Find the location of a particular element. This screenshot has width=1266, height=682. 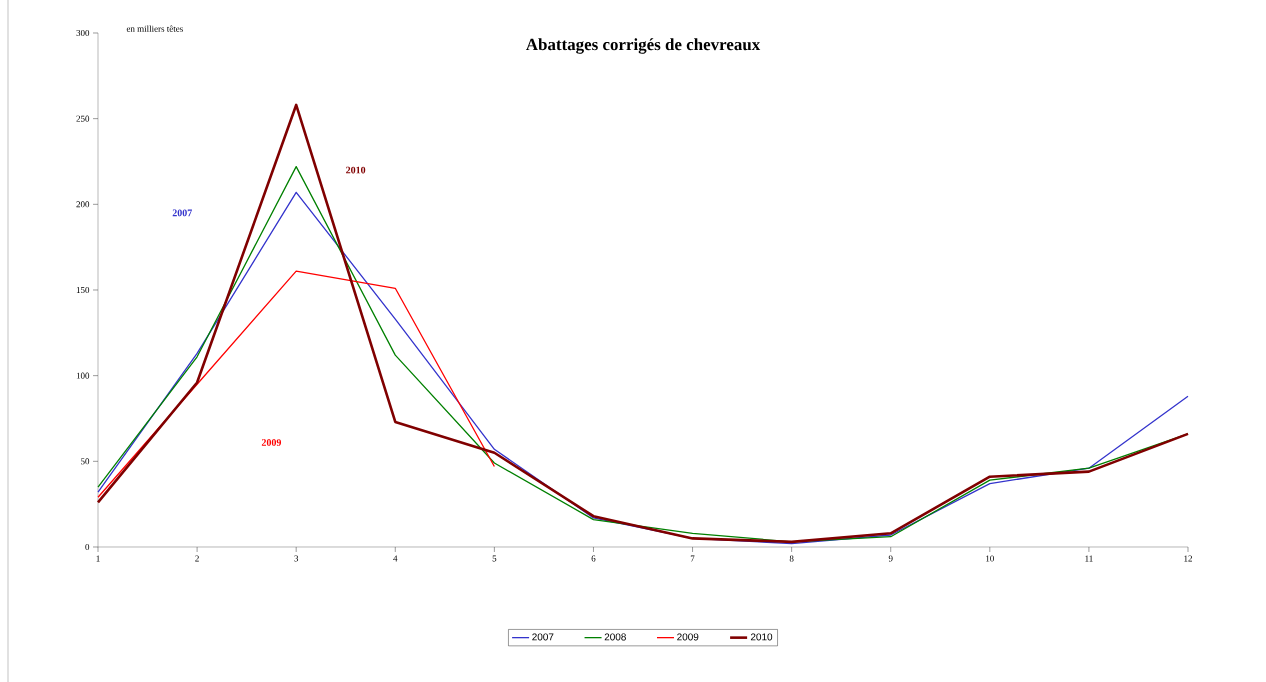

x-tick-label: 3 is located at coordinates (296, 558).